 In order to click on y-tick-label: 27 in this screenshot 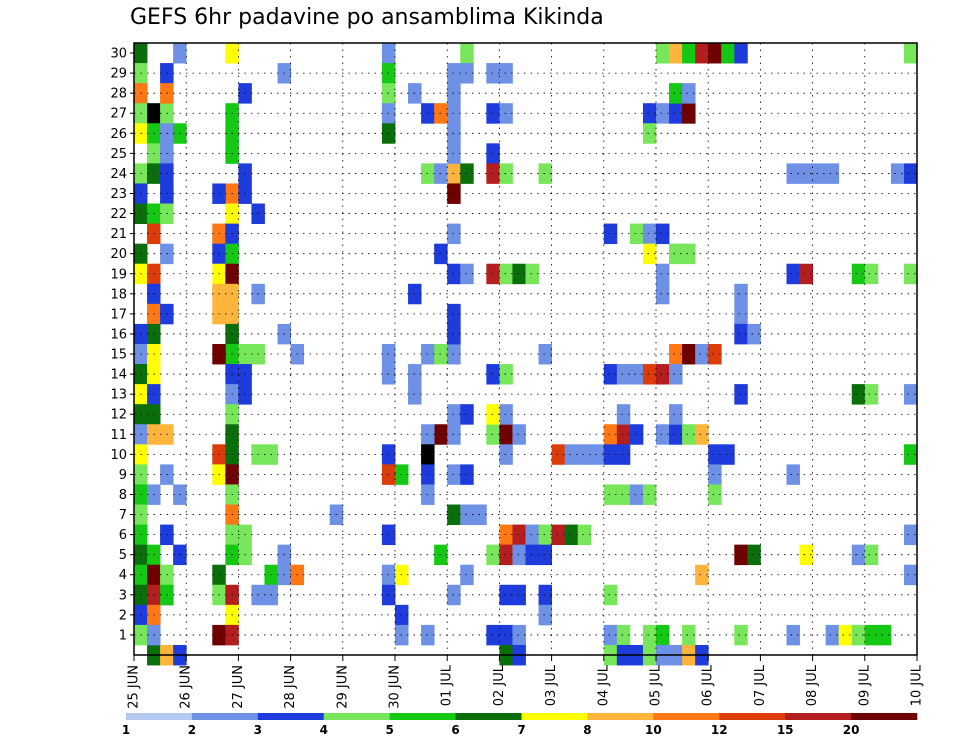, I will do `click(118, 114)`.